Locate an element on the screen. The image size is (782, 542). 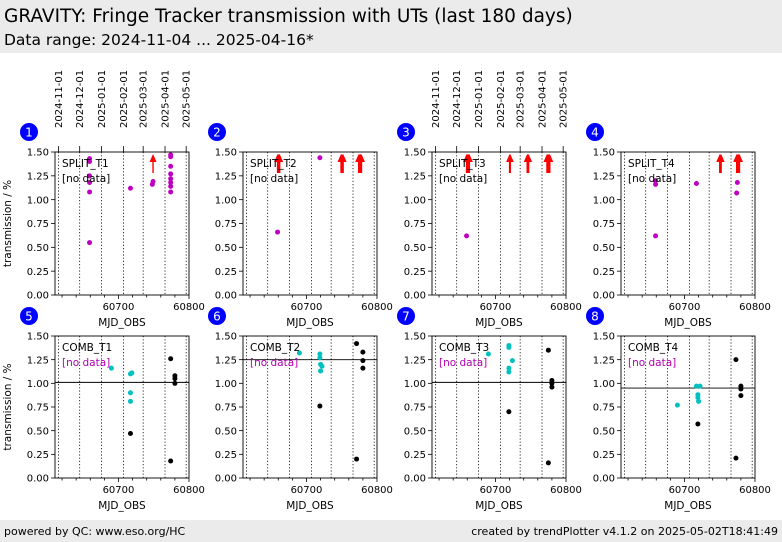
date-tick-label: 2025-05-01 is located at coordinates (564, 99).